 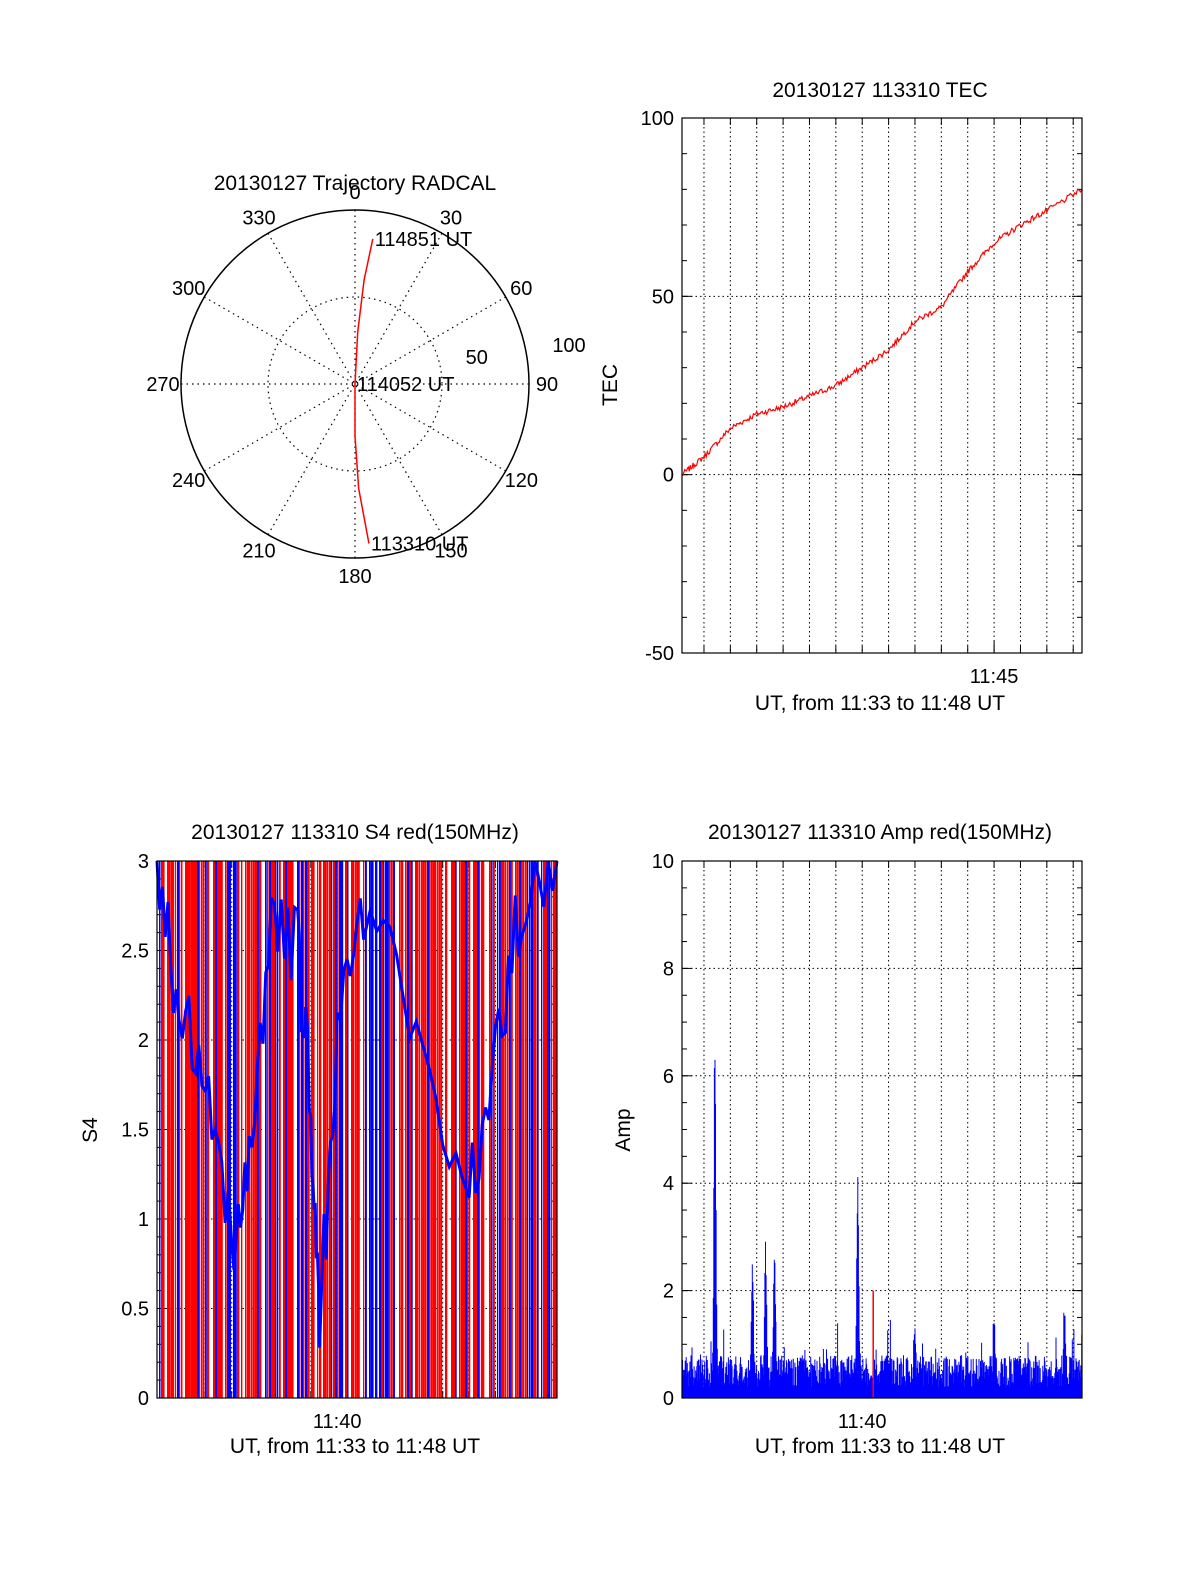 I want to click on tec-plot-area: -50 0 50 100 11:45, so click(x=862, y=398).